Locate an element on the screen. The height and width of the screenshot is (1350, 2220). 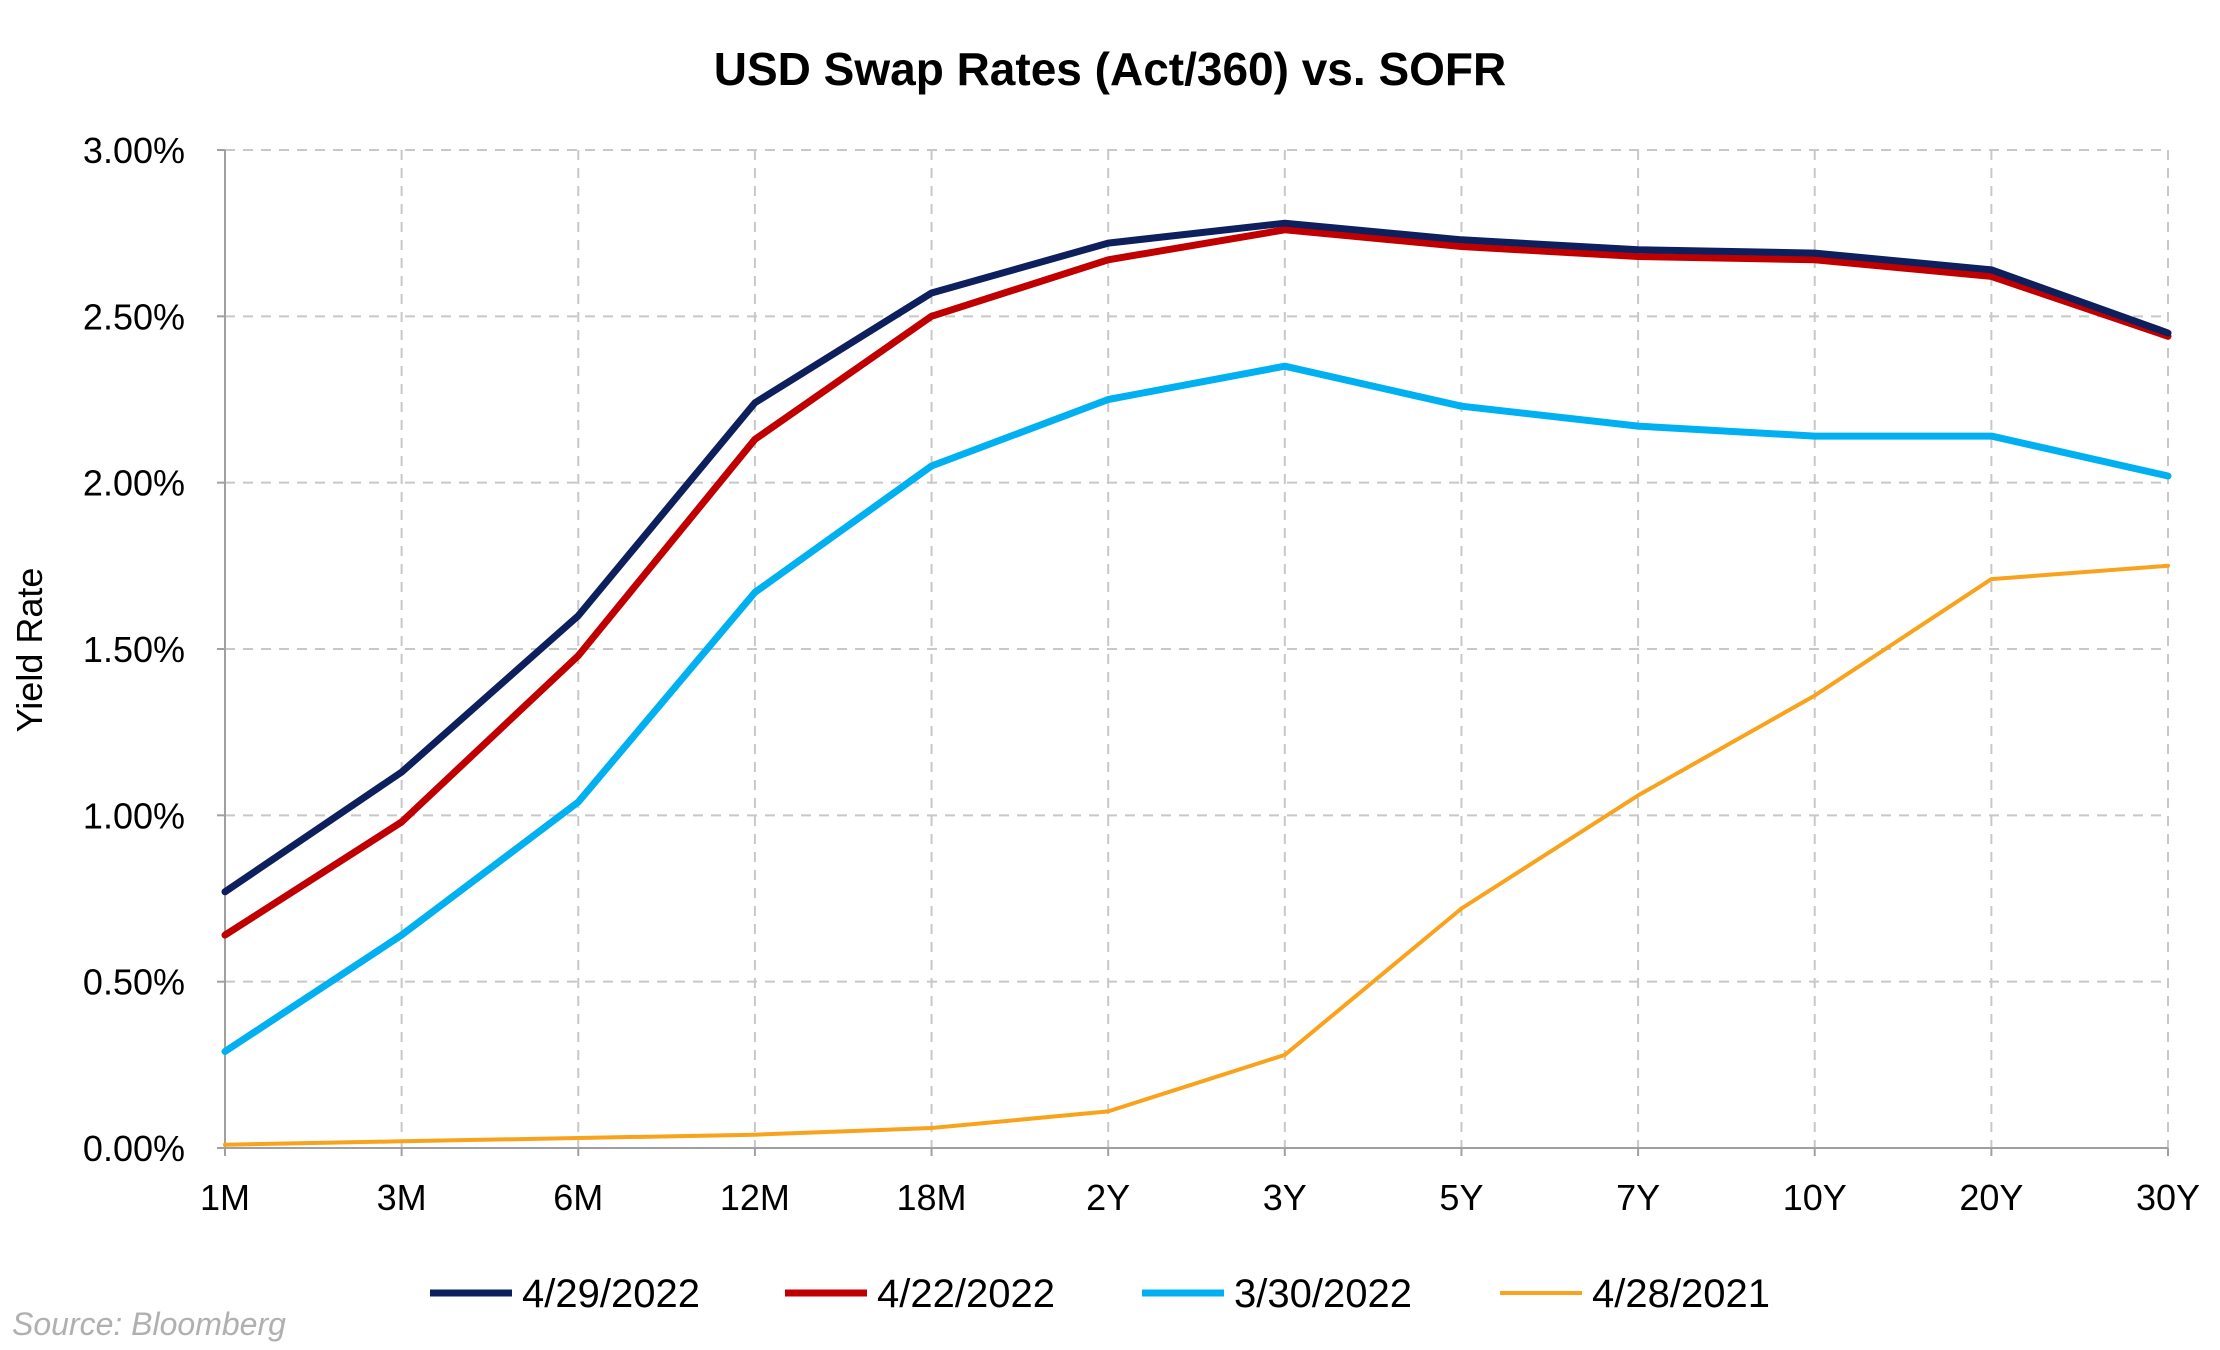
y-tick-label: 2.50% is located at coordinates (134, 316).